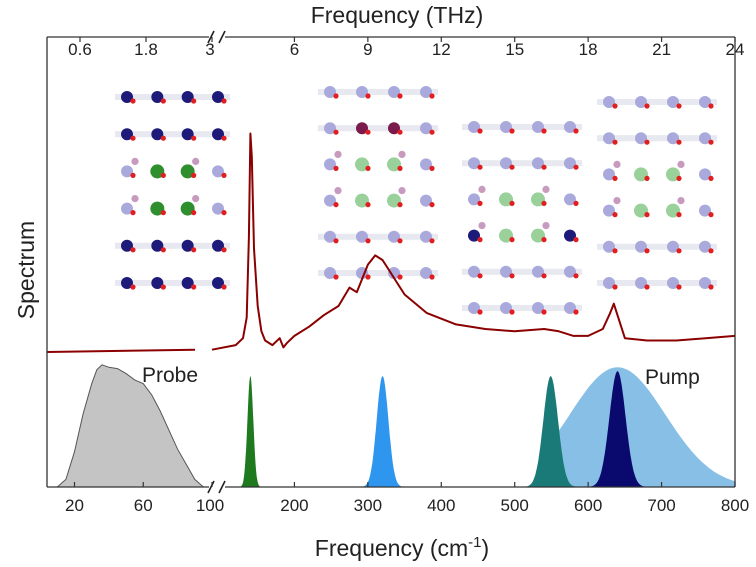 The width and height of the screenshot is (756, 567). What do you see at coordinates (735, 505) in the screenshot?
I see `bottom-tick-label: 800` at bounding box center [735, 505].